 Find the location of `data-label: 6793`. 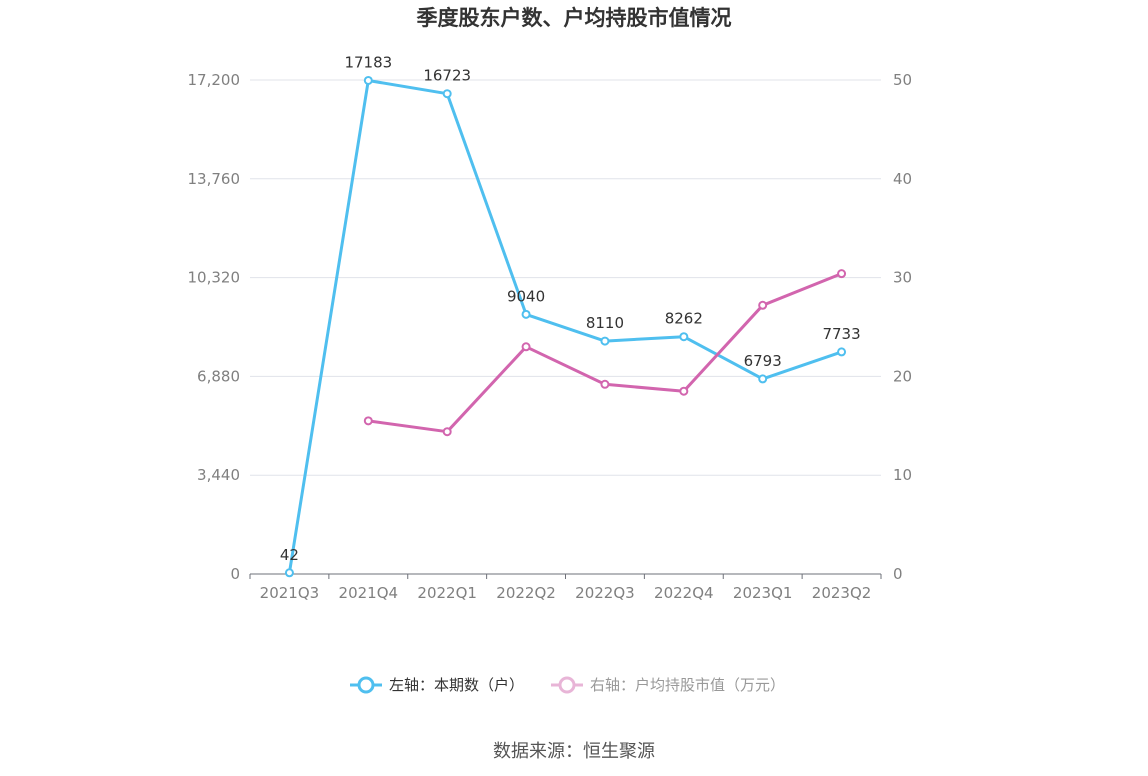

data-label: 6793 is located at coordinates (763, 361).